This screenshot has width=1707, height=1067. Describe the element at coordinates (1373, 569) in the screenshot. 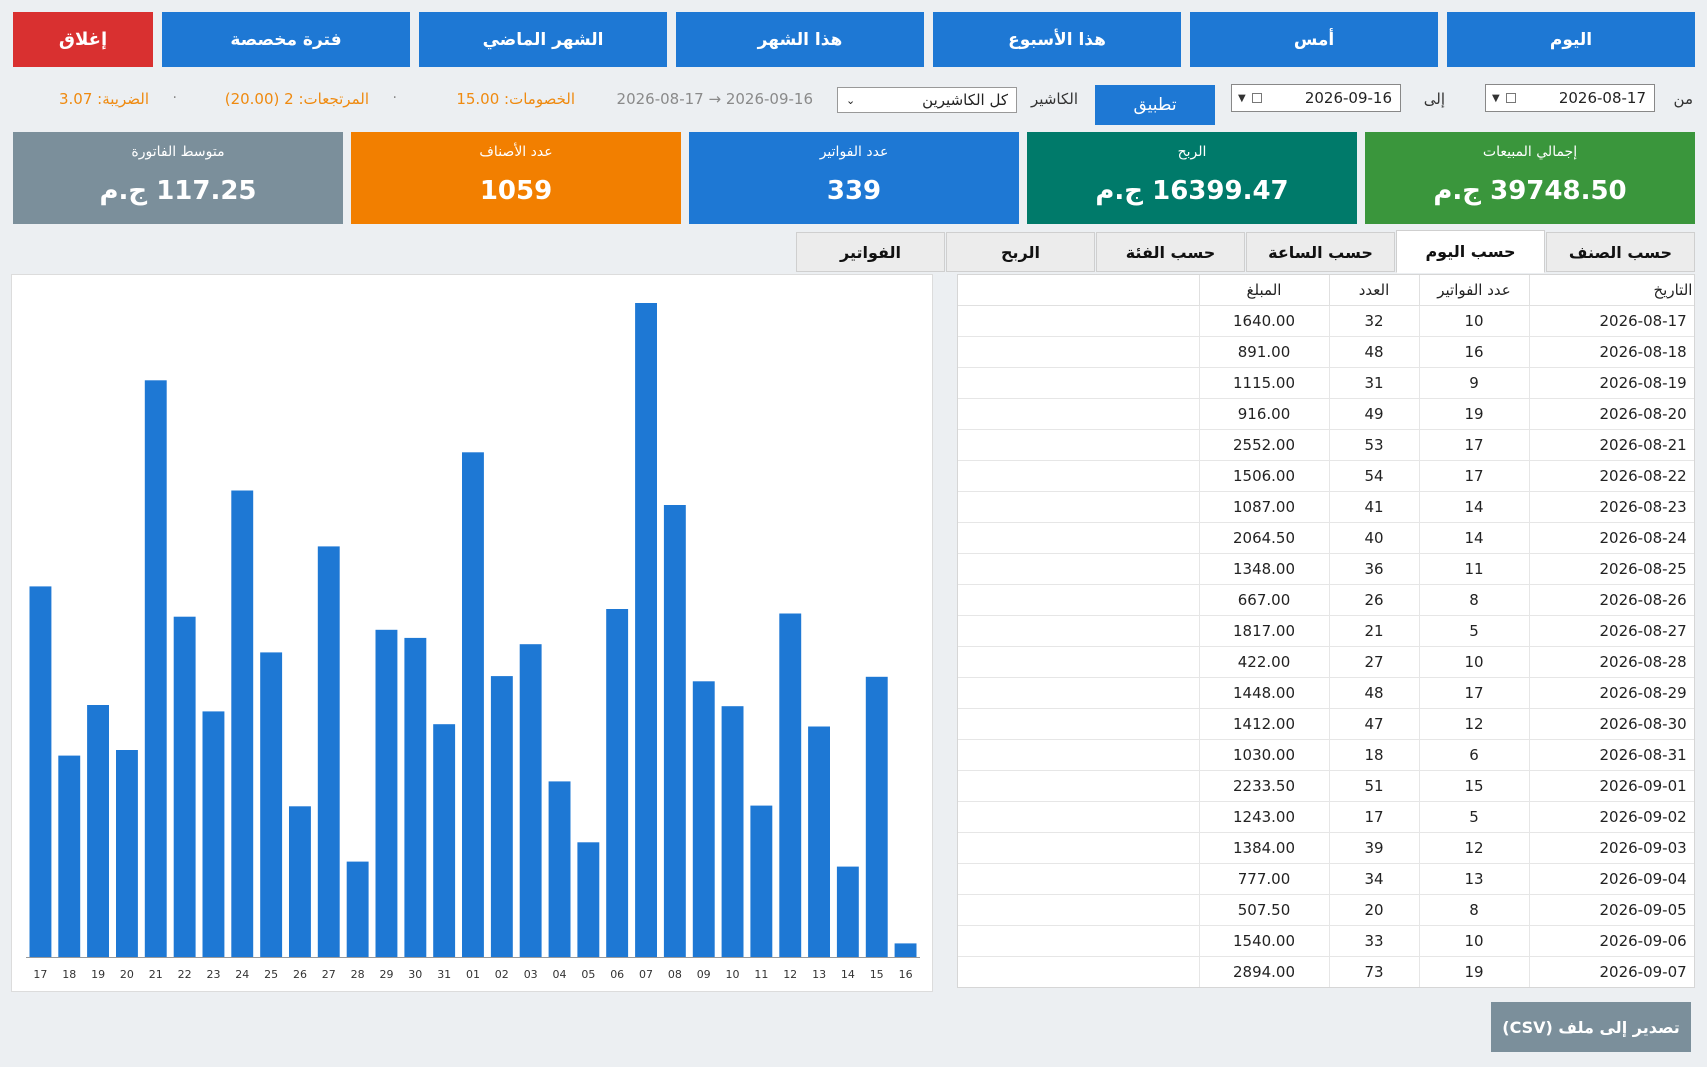

I see `cell-count: 36` at that location.